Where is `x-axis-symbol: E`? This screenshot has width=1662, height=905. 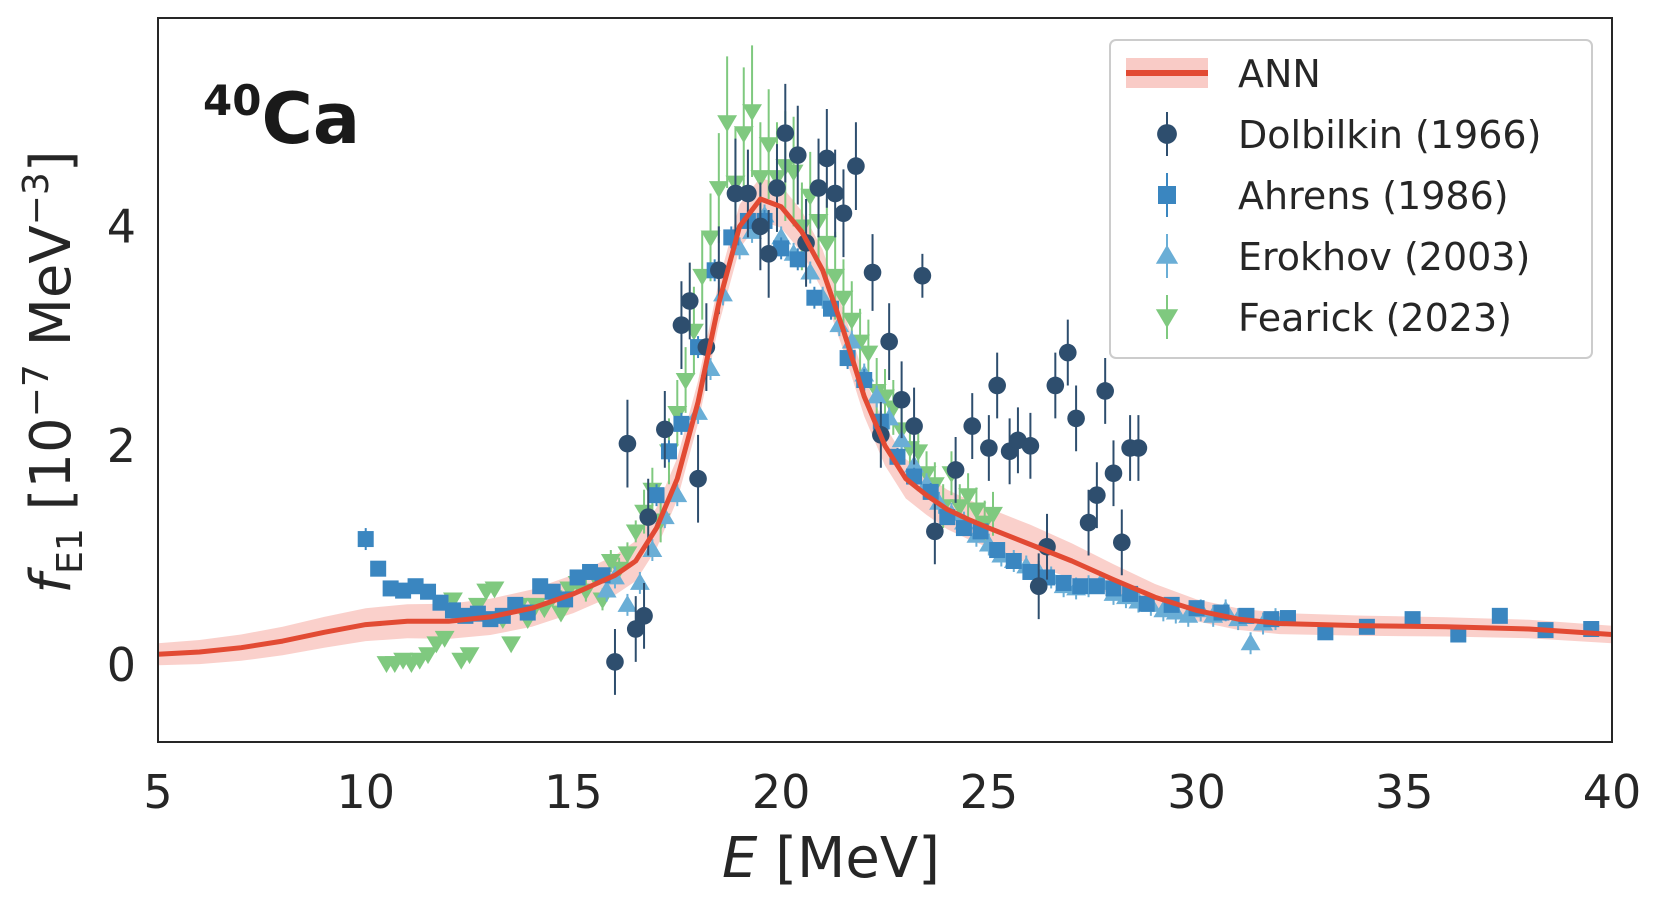
x-axis-symbol: E is located at coordinates (740, 858).